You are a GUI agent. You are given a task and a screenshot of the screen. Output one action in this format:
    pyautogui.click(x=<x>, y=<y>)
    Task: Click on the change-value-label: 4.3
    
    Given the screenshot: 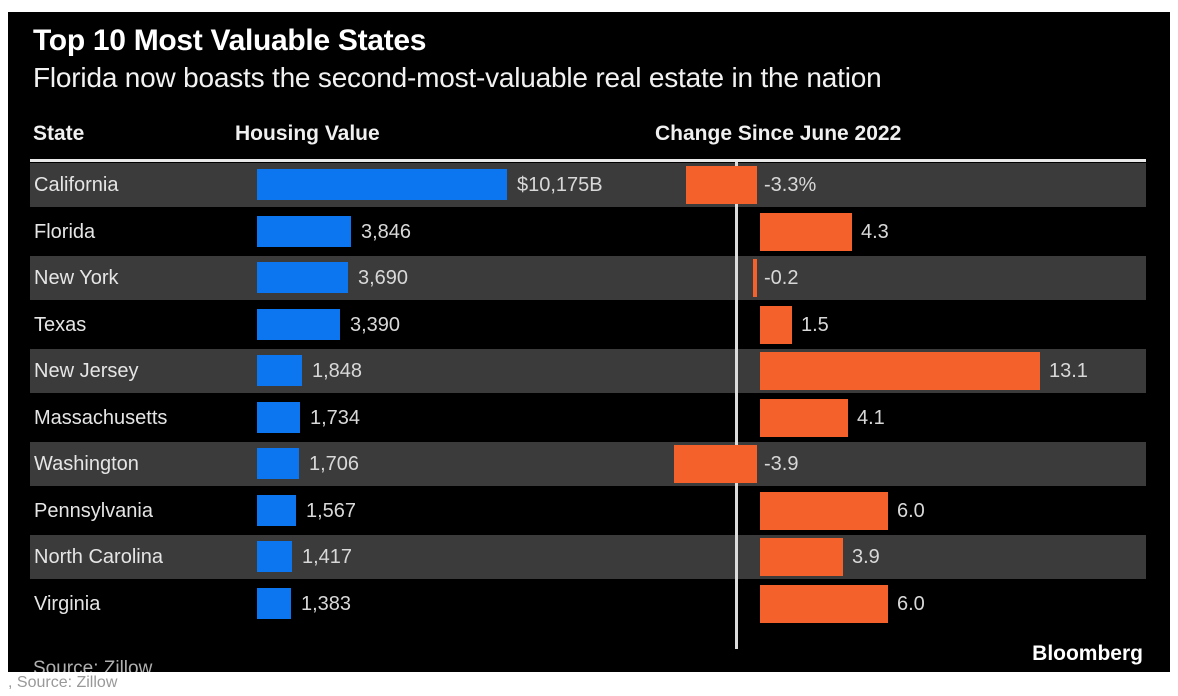 What is the action you would take?
    pyautogui.click(x=875, y=231)
    